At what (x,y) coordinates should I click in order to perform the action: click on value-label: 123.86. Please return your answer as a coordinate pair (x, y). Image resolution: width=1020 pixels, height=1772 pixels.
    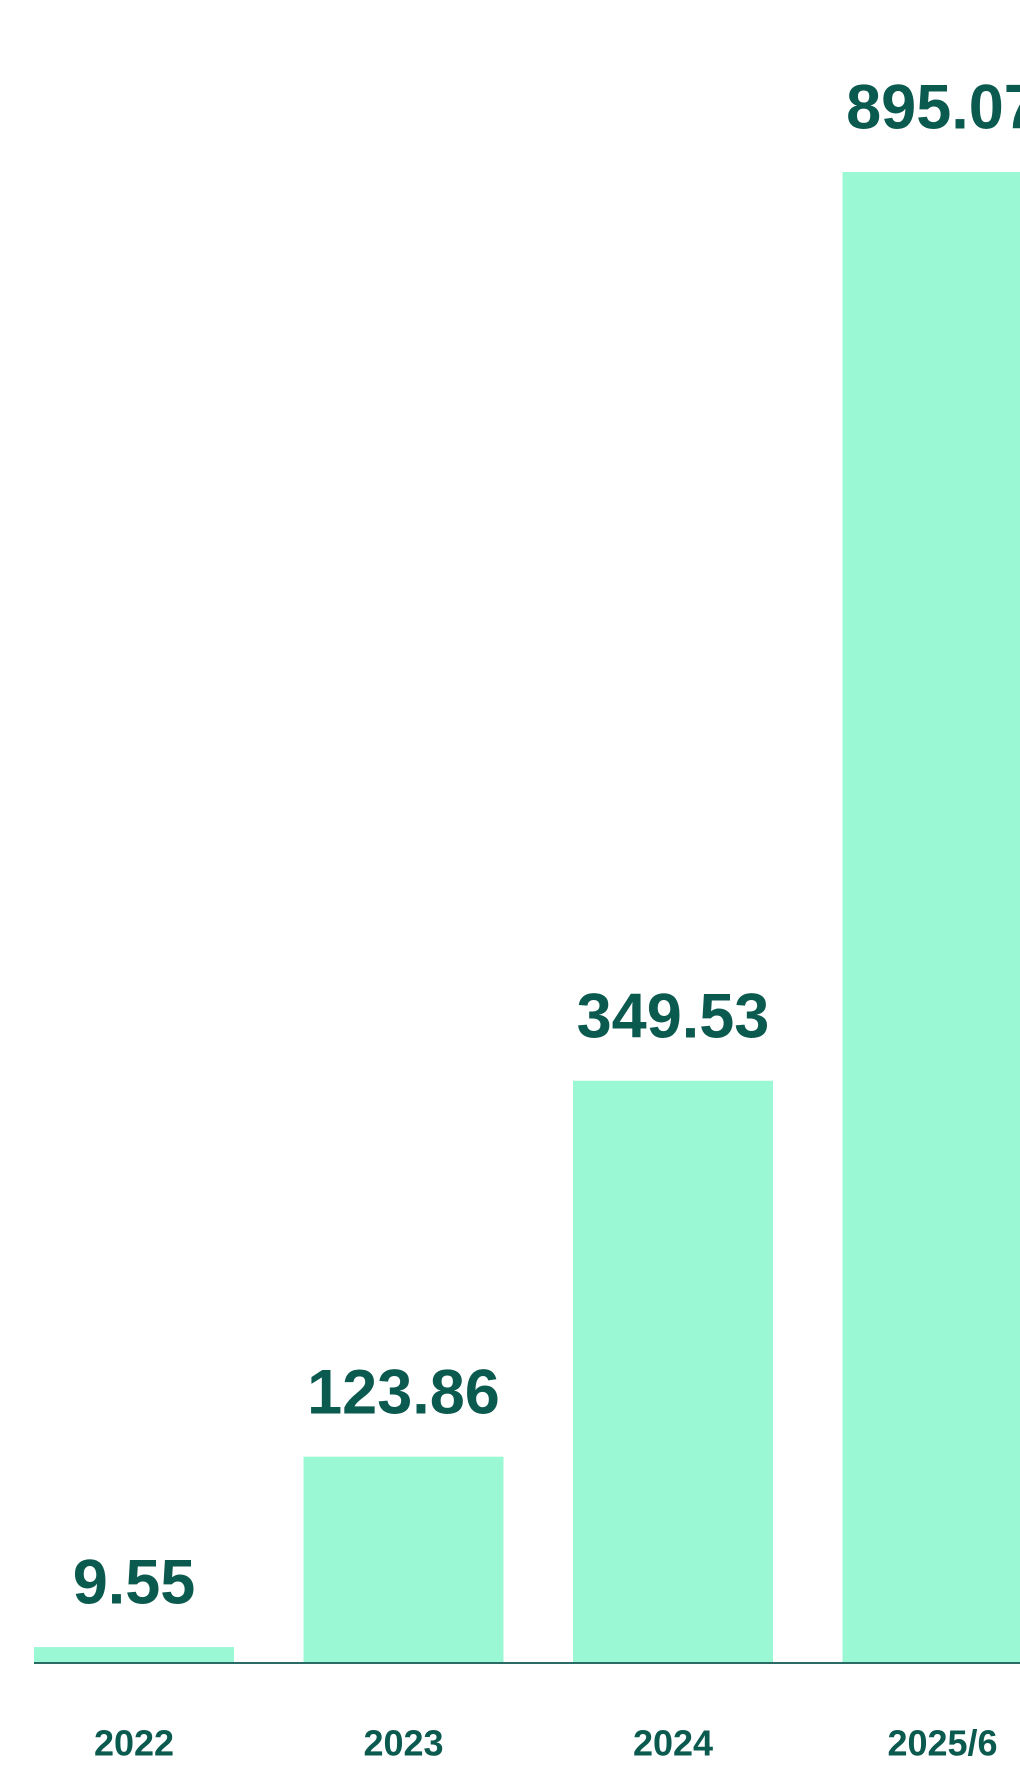
    Looking at the image, I should click on (403, 1392).